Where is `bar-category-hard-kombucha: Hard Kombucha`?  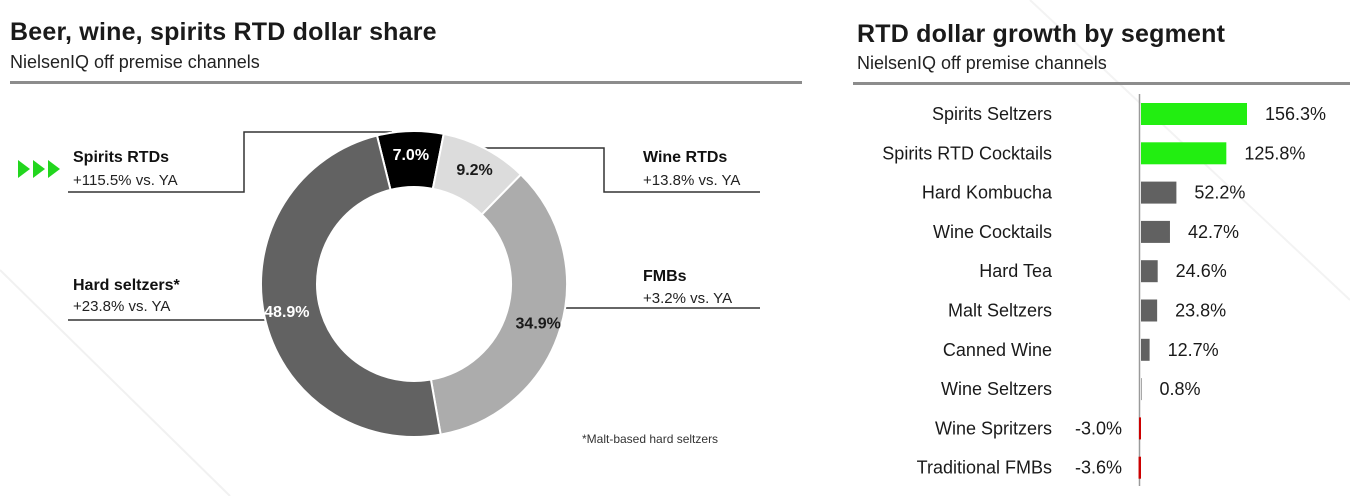 bar-category-hard-kombucha: Hard Kombucha is located at coordinates (987, 193).